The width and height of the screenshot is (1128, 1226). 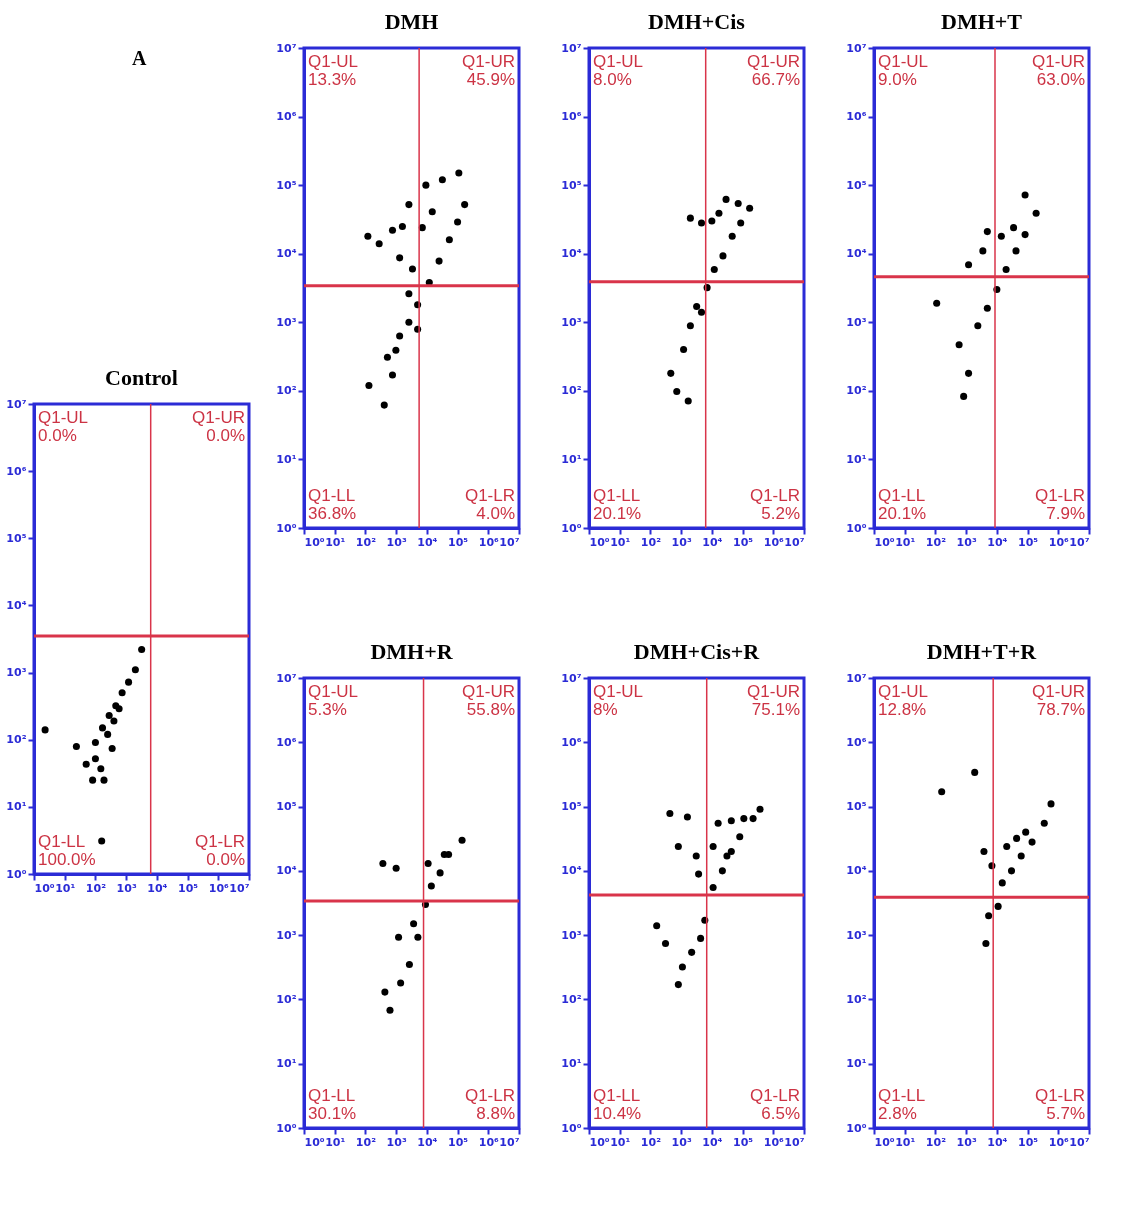 I want to click on annotation: 5.3%, so click(x=327, y=709).